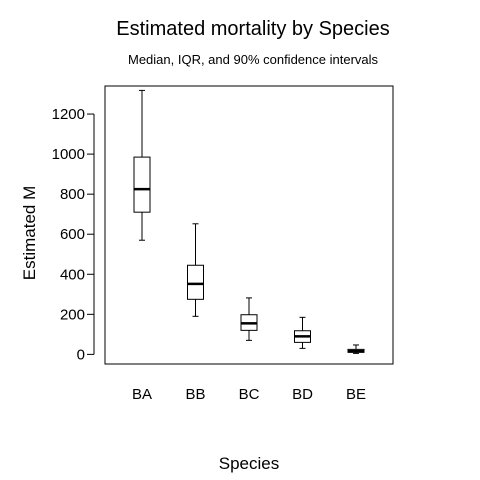 The height and width of the screenshot is (480, 480). What do you see at coordinates (302, 394) in the screenshot?
I see `x-tick-label: BD` at bounding box center [302, 394].